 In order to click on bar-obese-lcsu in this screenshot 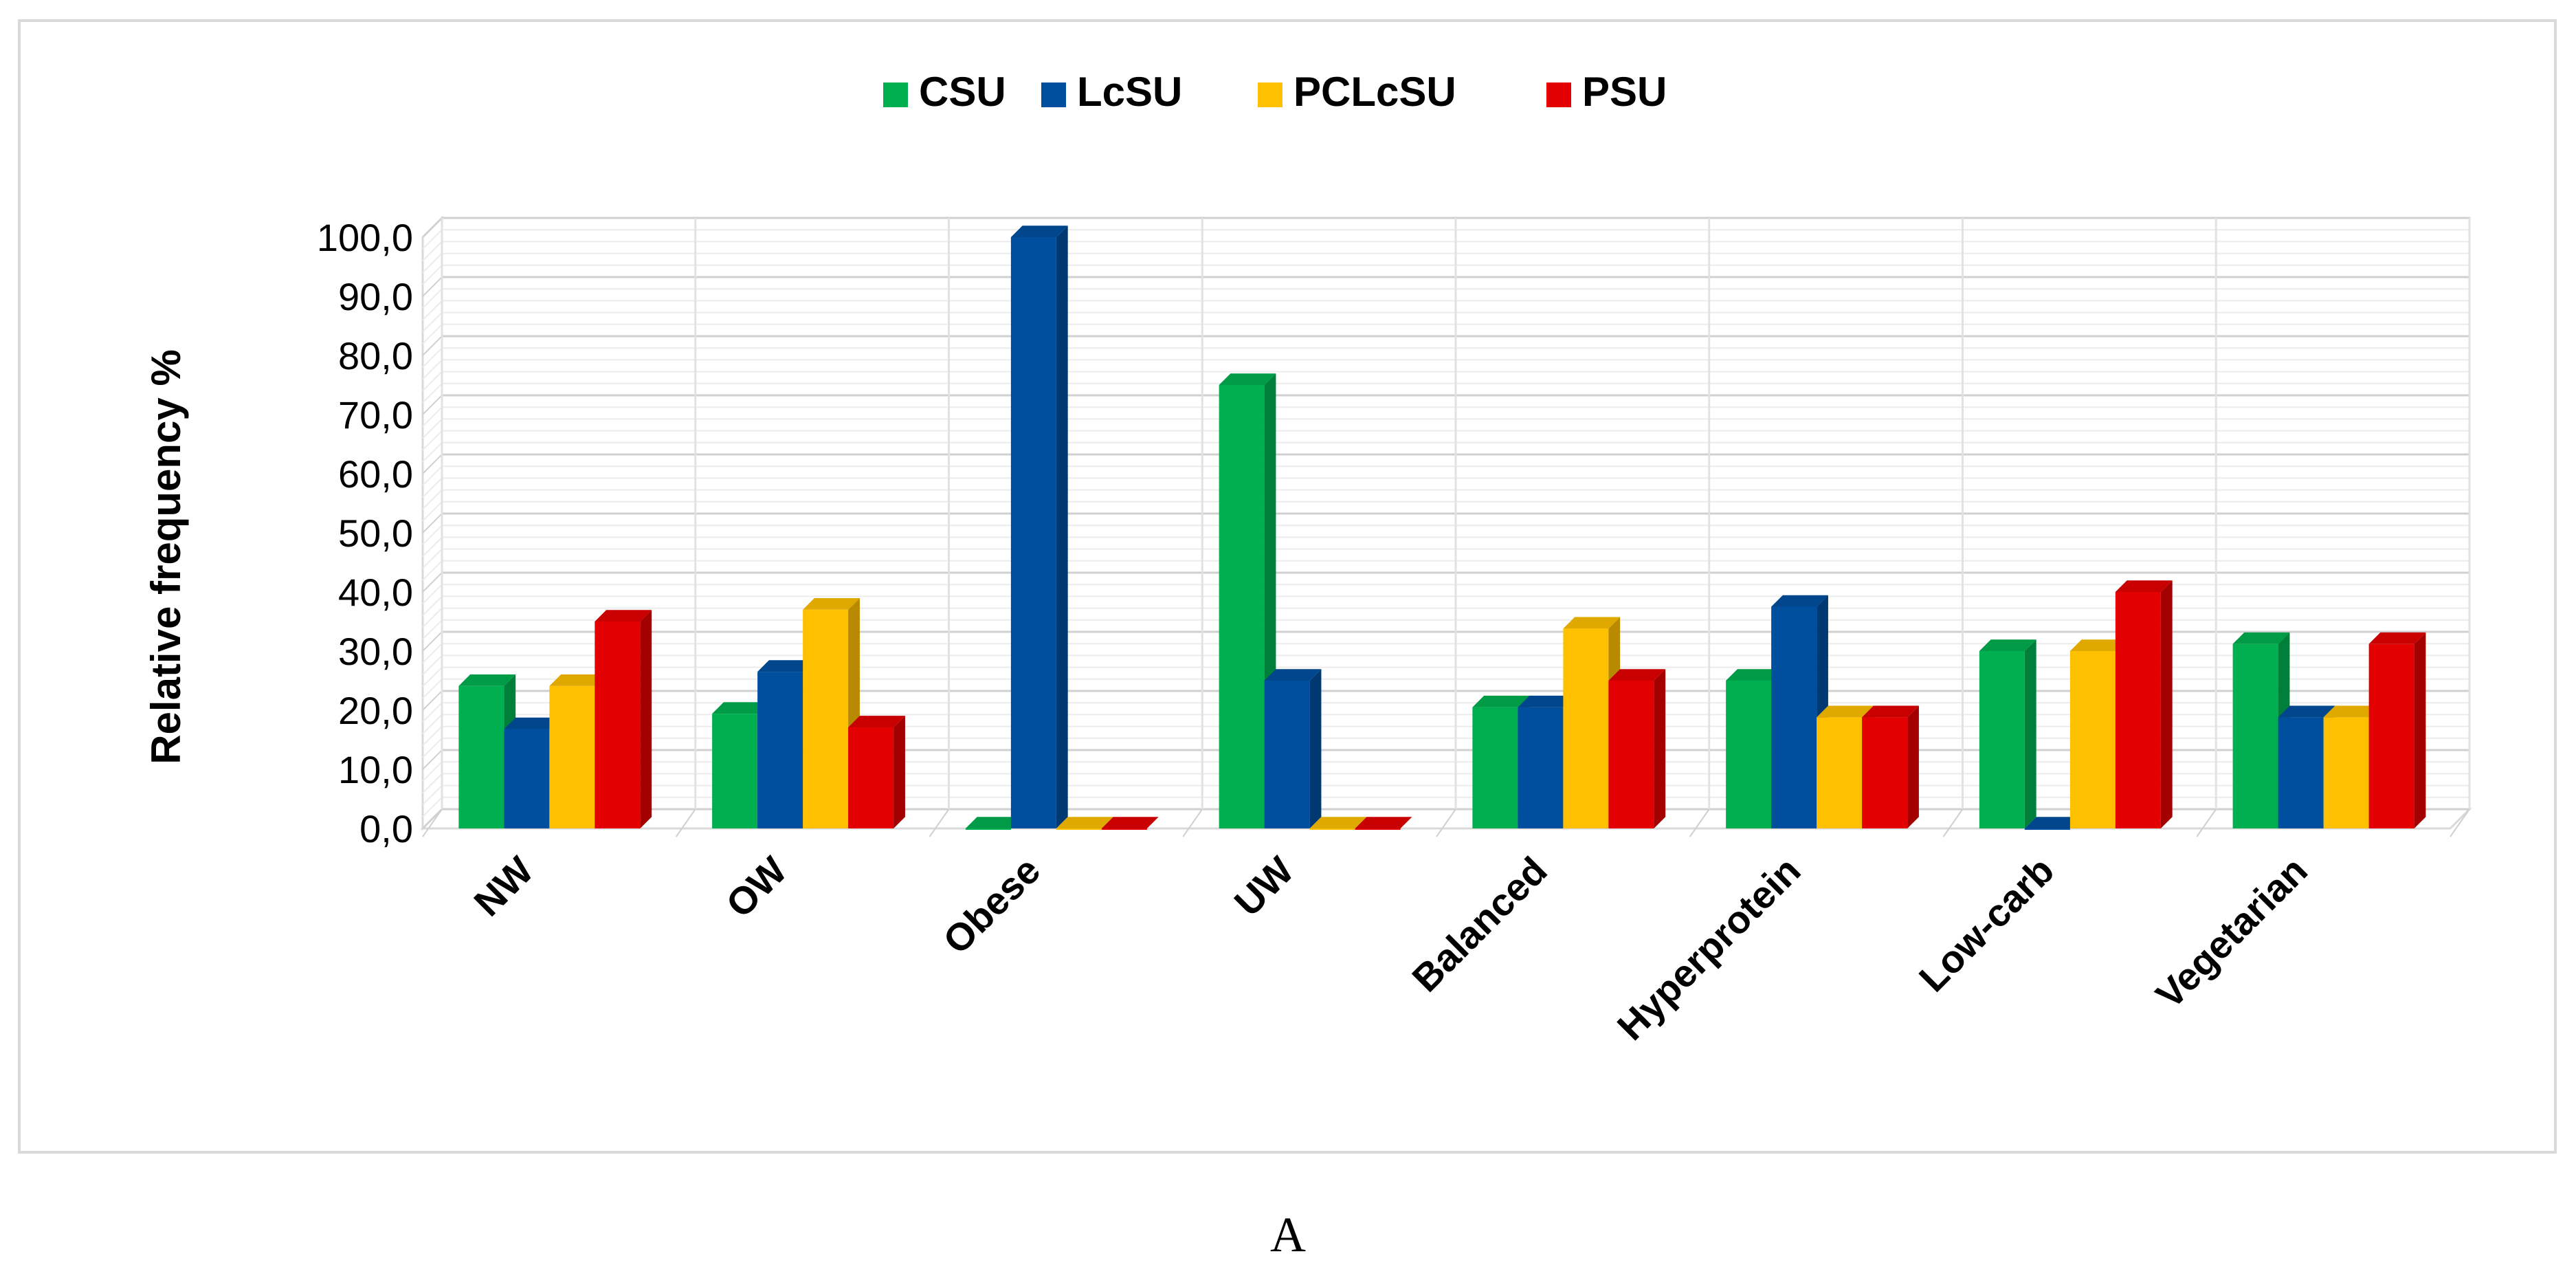, I will do `click(1039, 527)`.